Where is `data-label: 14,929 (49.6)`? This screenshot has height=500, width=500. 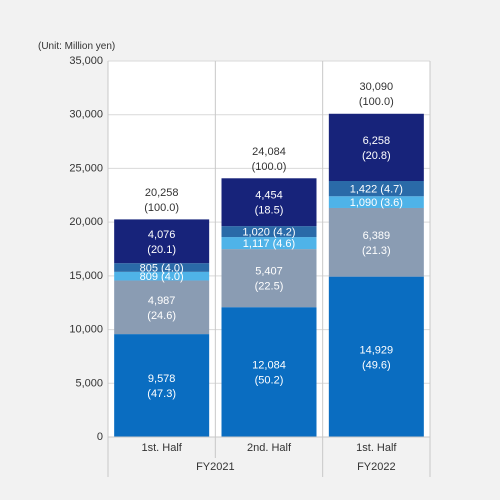 data-label: 14,929 (49.6) is located at coordinates (377, 357).